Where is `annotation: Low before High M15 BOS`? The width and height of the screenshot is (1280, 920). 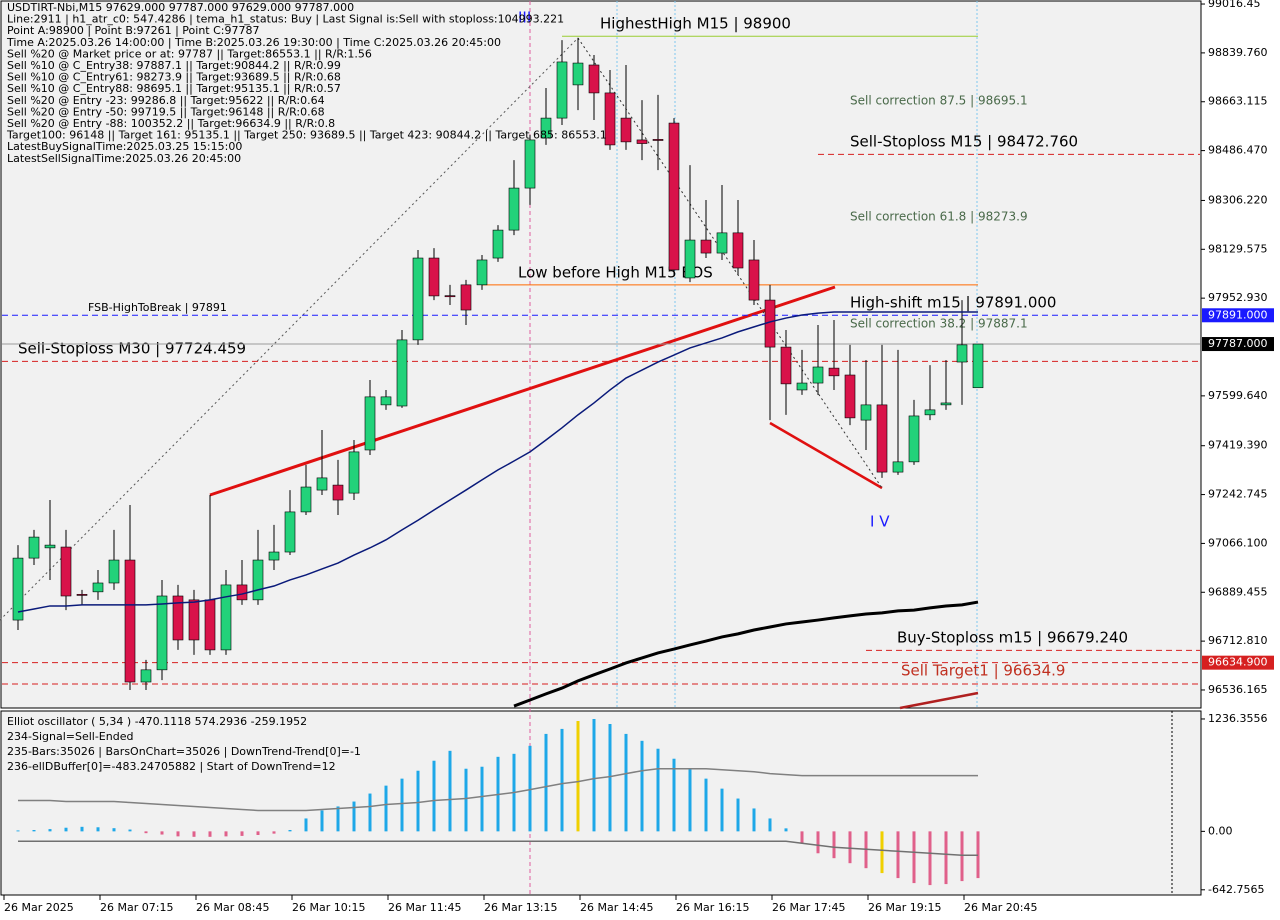
annotation: Low before High M15 BOS is located at coordinates (615, 273).